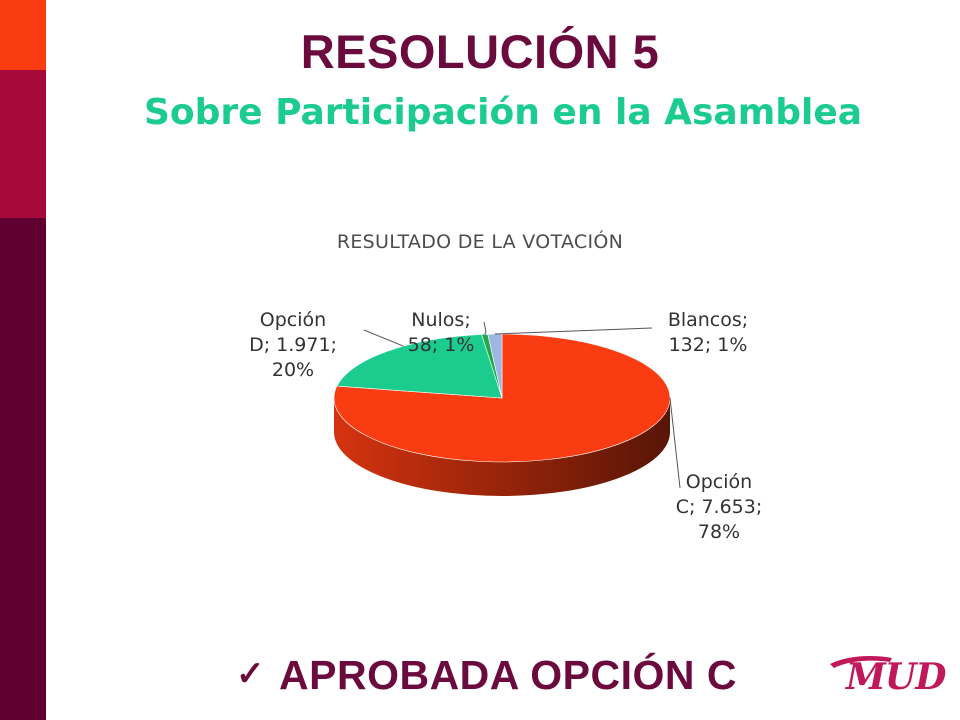  I want to click on accent-band-top, so click(23, 35).